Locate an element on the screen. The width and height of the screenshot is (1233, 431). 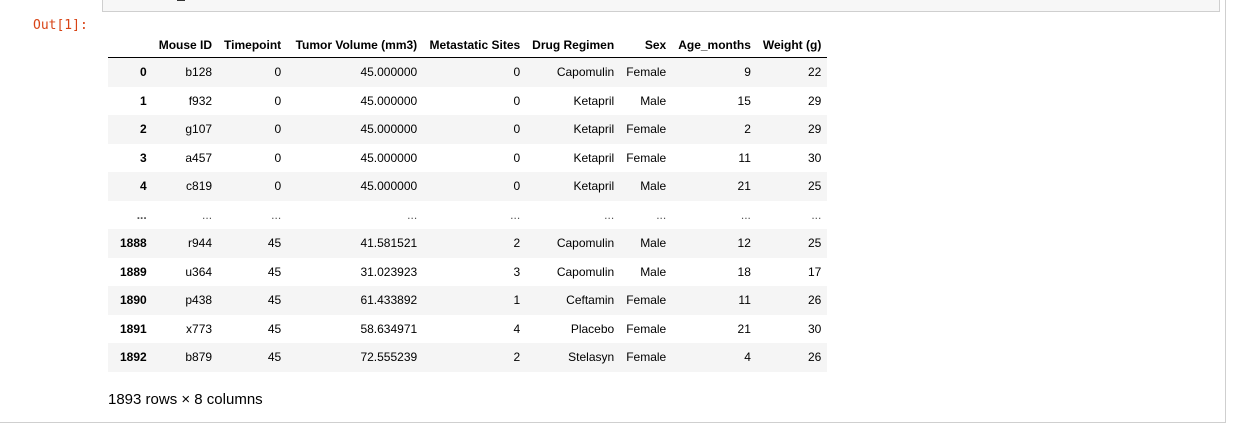
row-index: 0 is located at coordinates (143, 72).